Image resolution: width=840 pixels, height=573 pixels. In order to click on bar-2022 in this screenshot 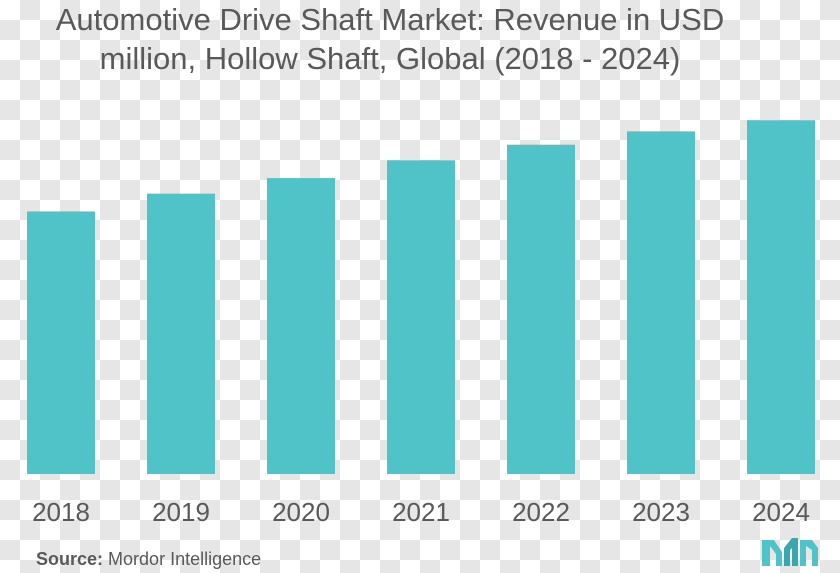, I will do `click(541, 309)`.